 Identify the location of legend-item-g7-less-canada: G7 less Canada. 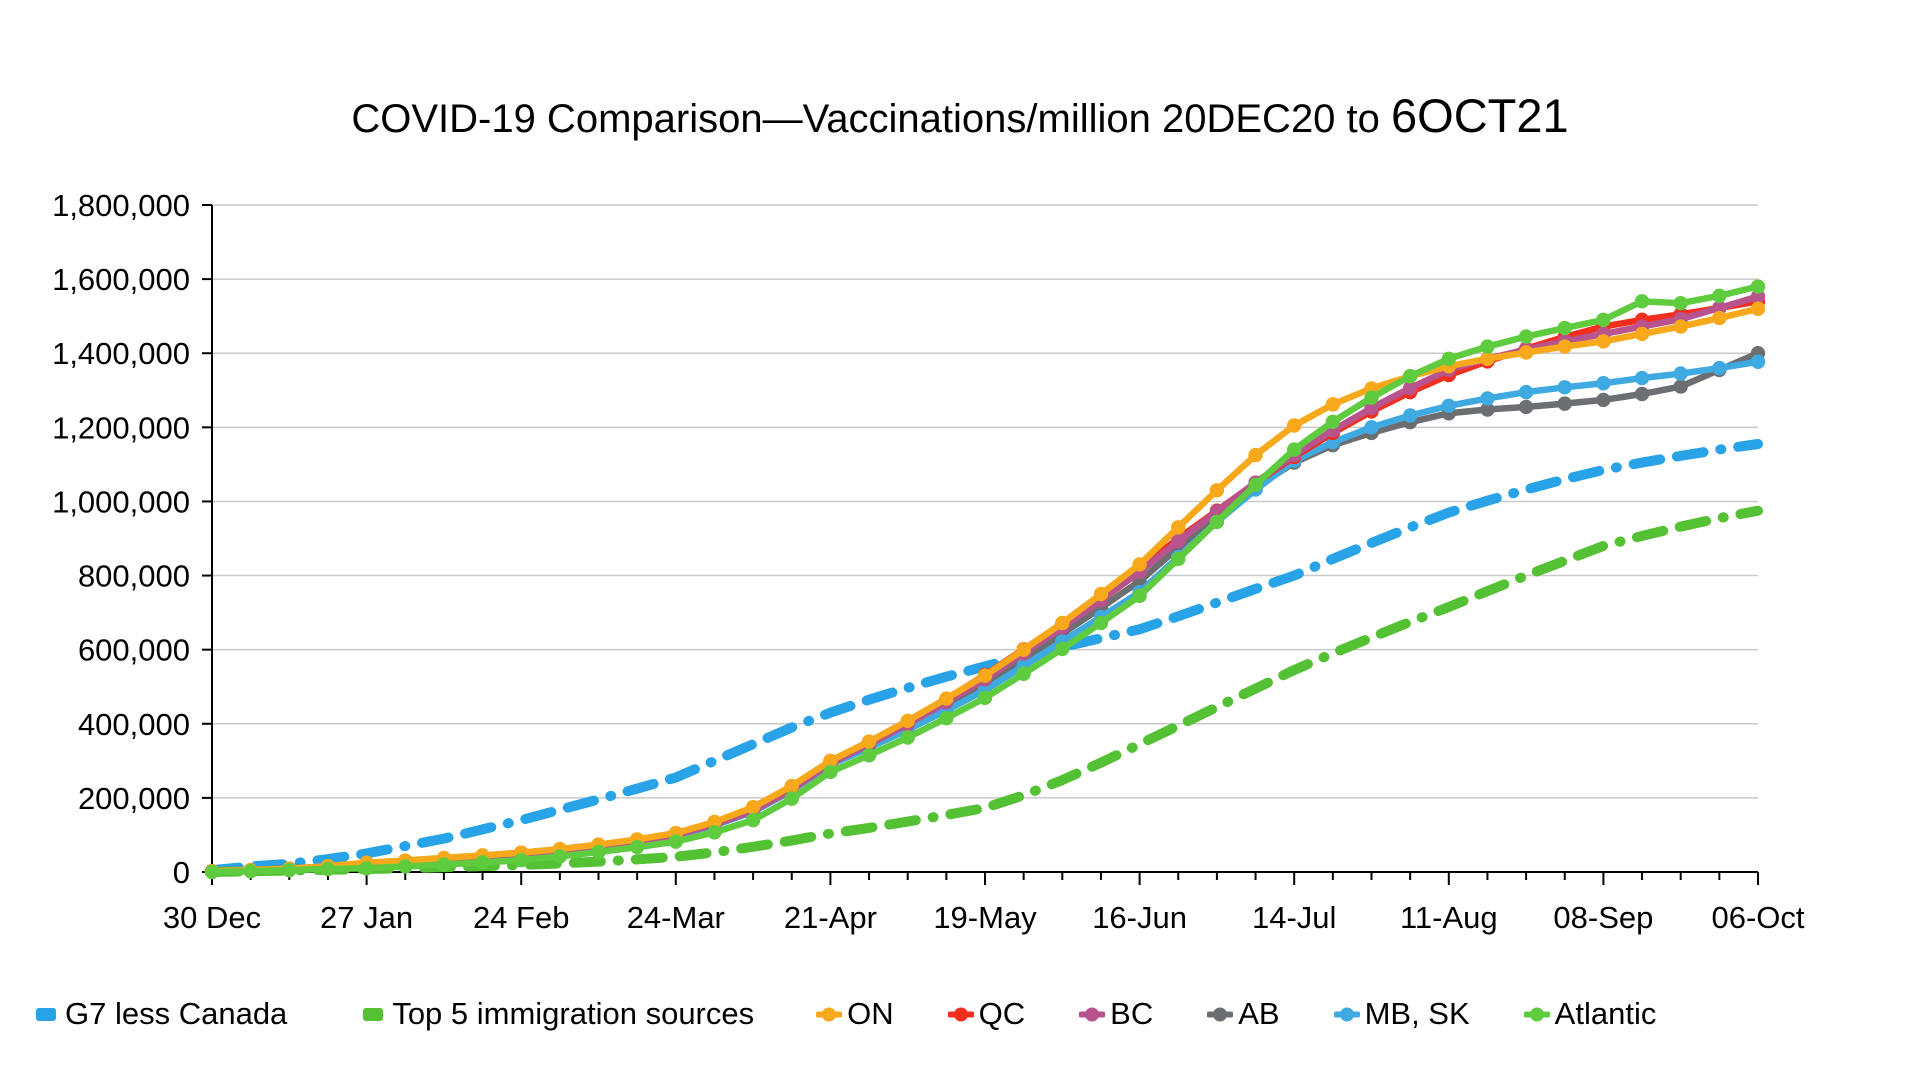
(160, 1014).